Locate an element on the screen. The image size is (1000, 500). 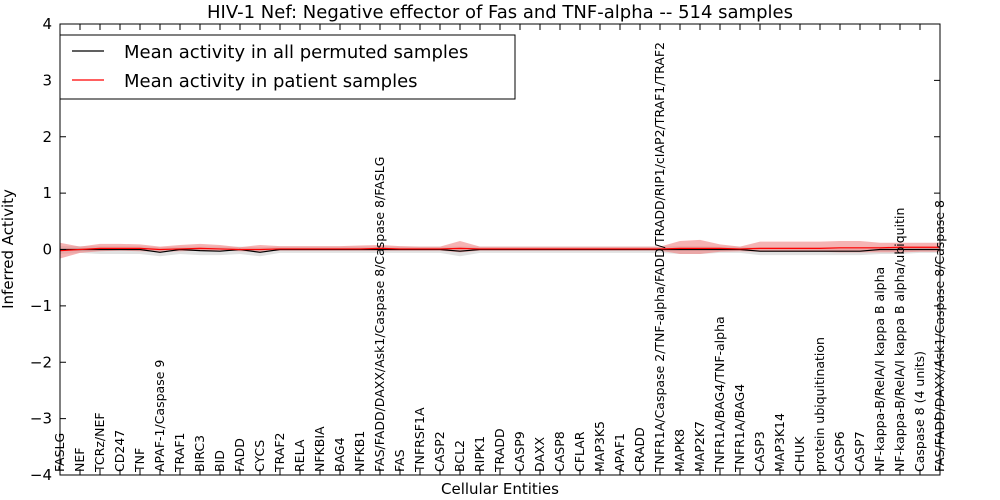
series-lines is located at coordinates (499, 249).